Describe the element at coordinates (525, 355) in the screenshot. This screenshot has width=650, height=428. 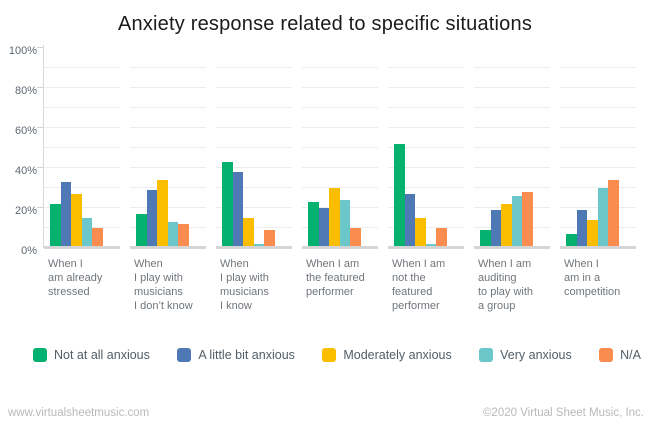
I see `legend-item-very-anxious: Very anxious` at that location.